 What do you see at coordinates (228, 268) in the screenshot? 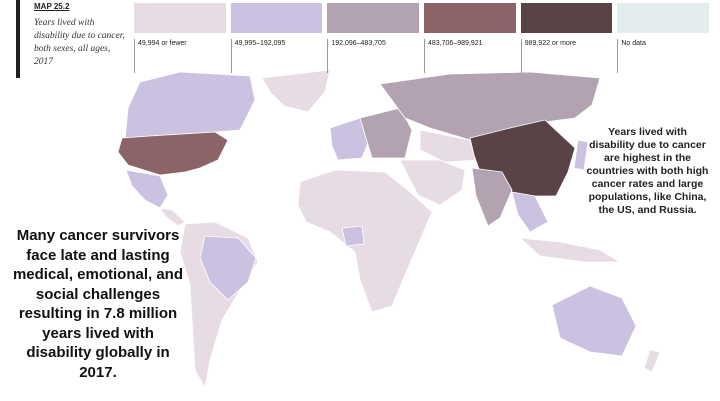
I see `brazil` at bounding box center [228, 268].